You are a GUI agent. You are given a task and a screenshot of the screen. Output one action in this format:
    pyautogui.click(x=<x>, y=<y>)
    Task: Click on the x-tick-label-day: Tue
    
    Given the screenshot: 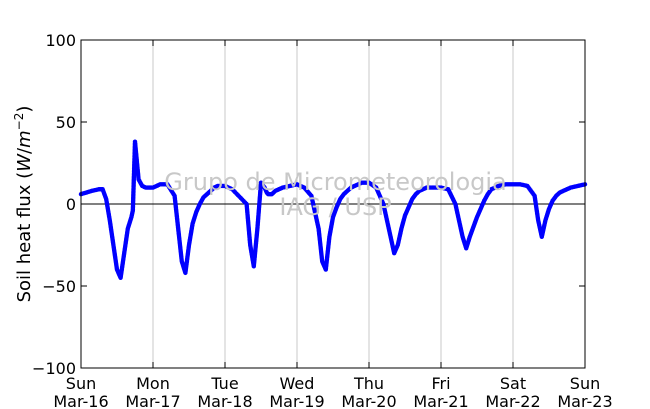 What is the action you would take?
    pyautogui.click(x=224, y=383)
    